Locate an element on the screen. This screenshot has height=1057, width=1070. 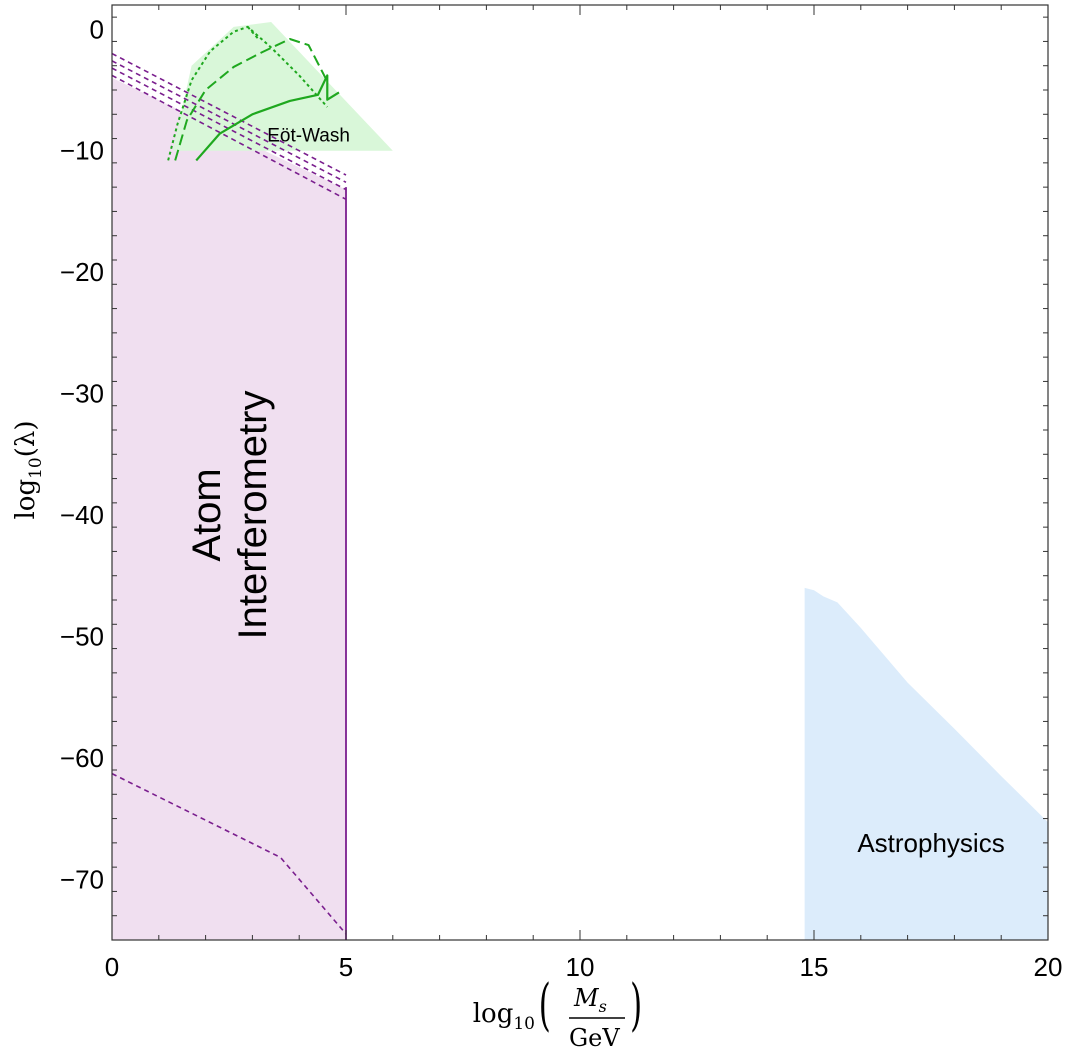
svg-text: Ms is located at coordinates (590, 1000).